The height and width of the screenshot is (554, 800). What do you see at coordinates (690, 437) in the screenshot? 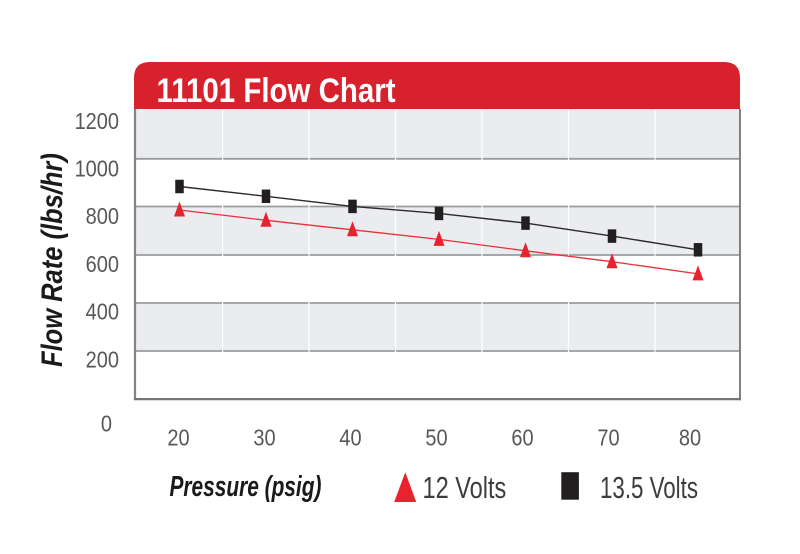
I see `svg-text: 80` at bounding box center [690, 437].